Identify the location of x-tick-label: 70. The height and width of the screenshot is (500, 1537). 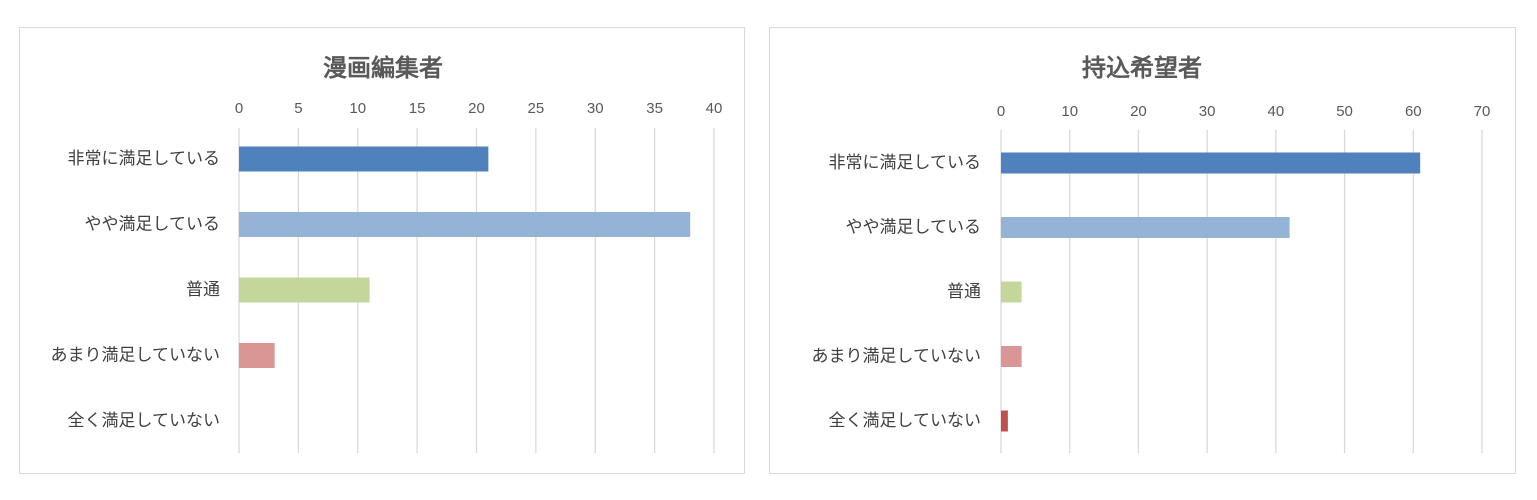
(1482, 111).